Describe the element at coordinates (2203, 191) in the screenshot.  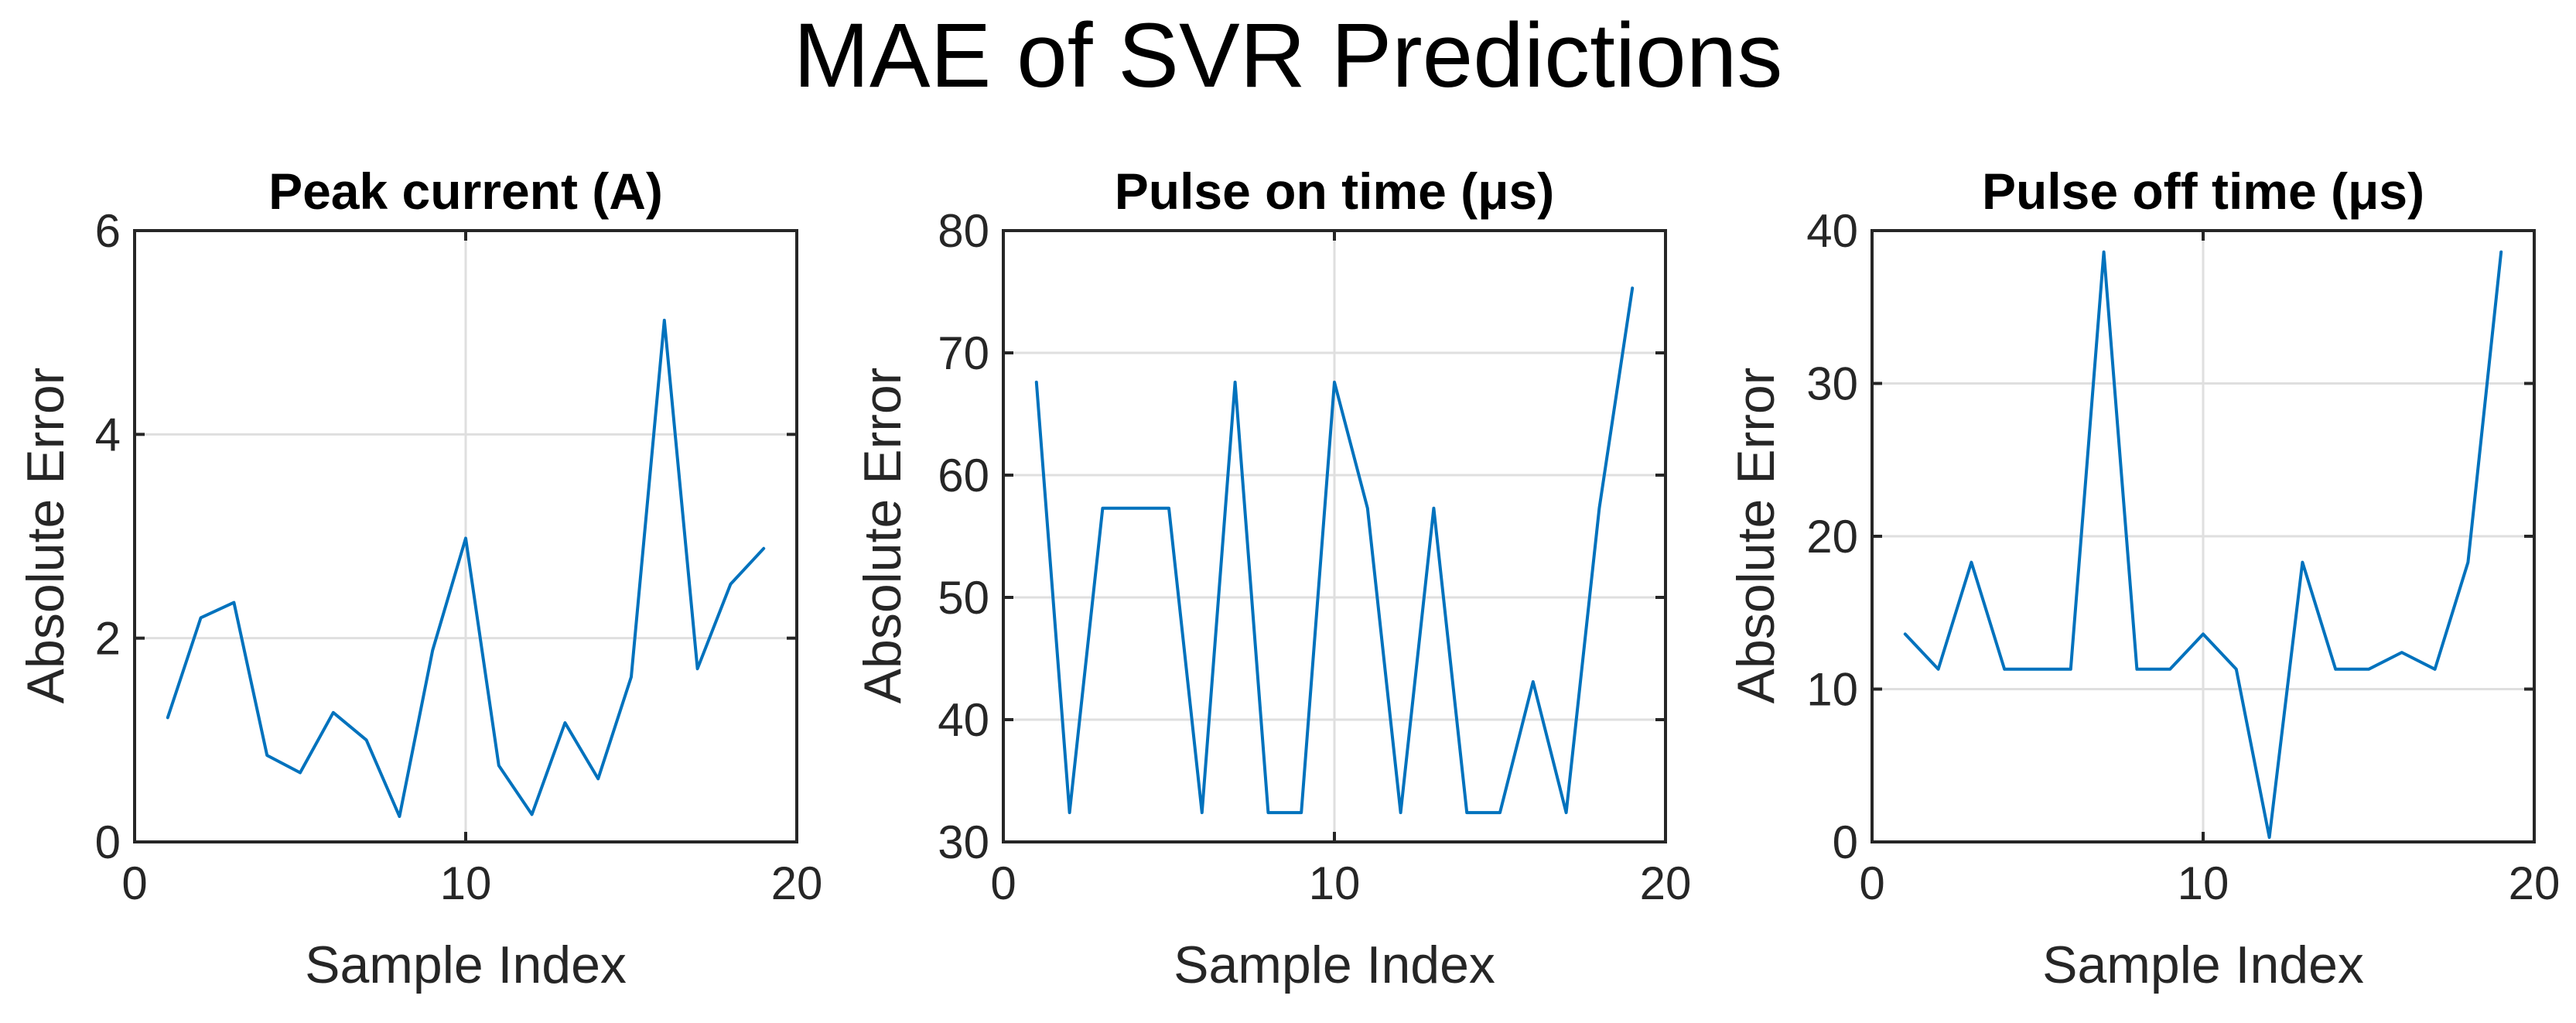
I see `panel-title: Pulse off time (μs)` at that location.